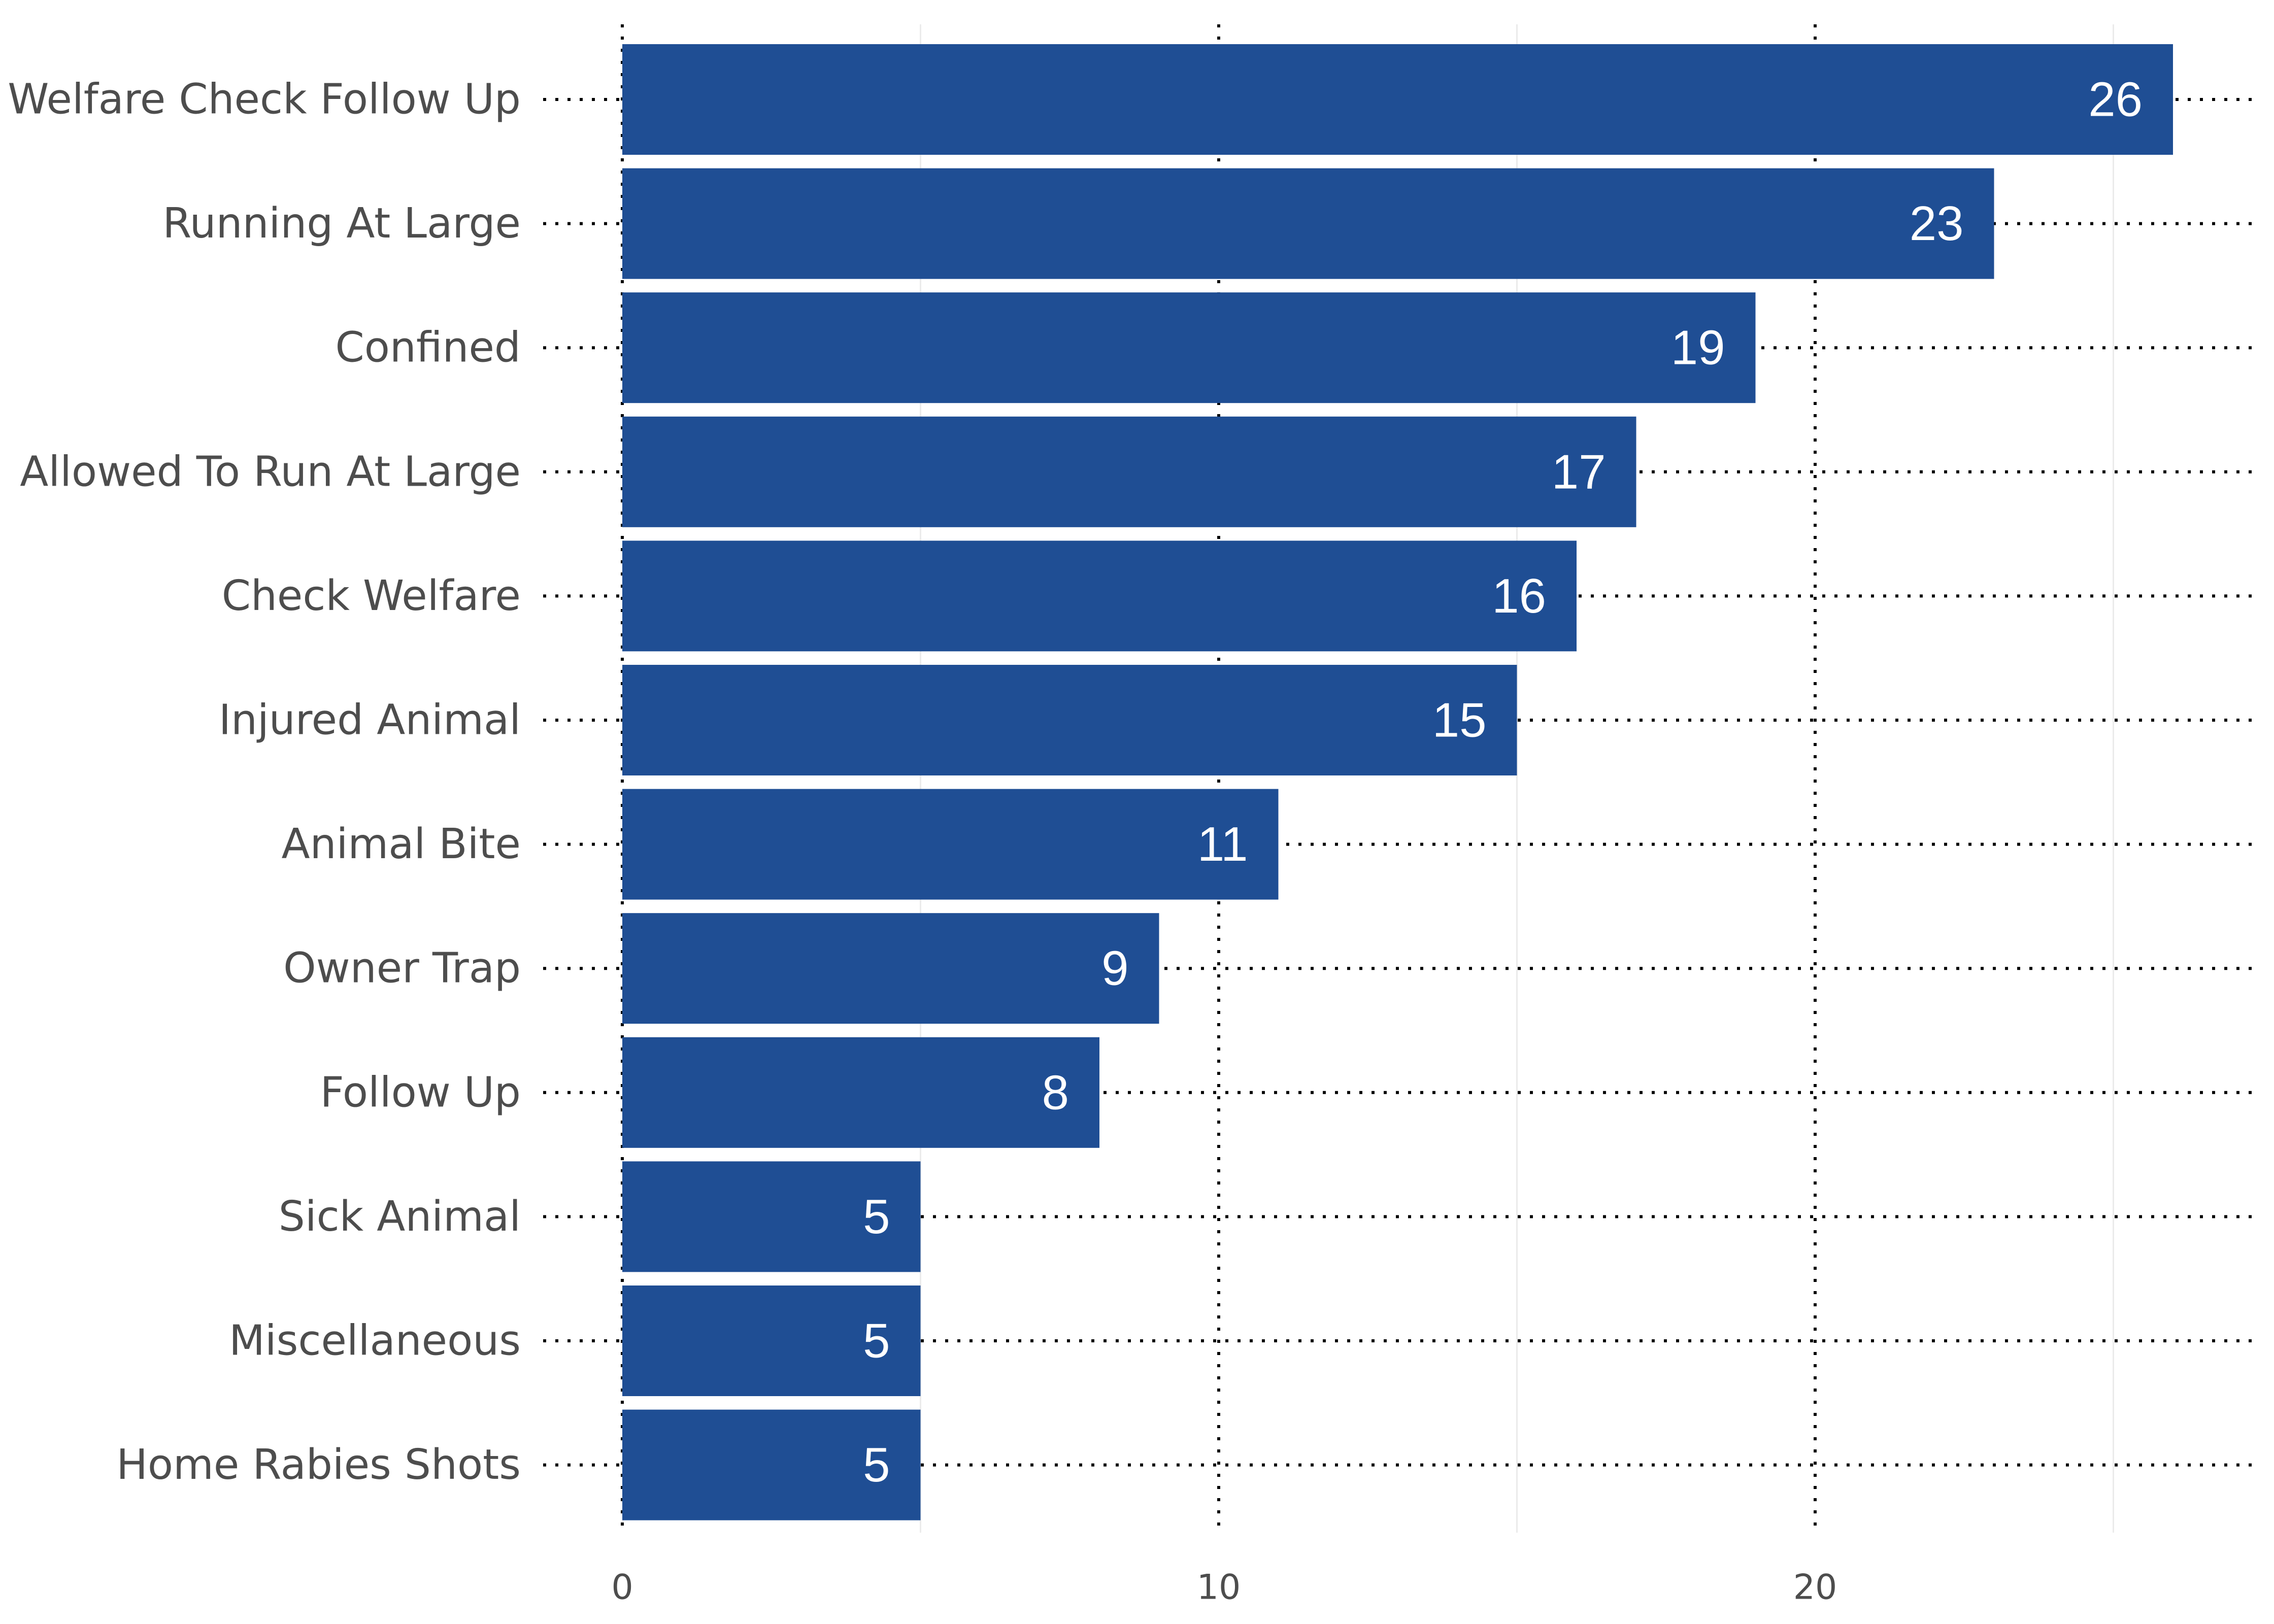 This screenshot has width=2274, height=1624. I want to click on bar-value-label: 11, so click(1222, 844).